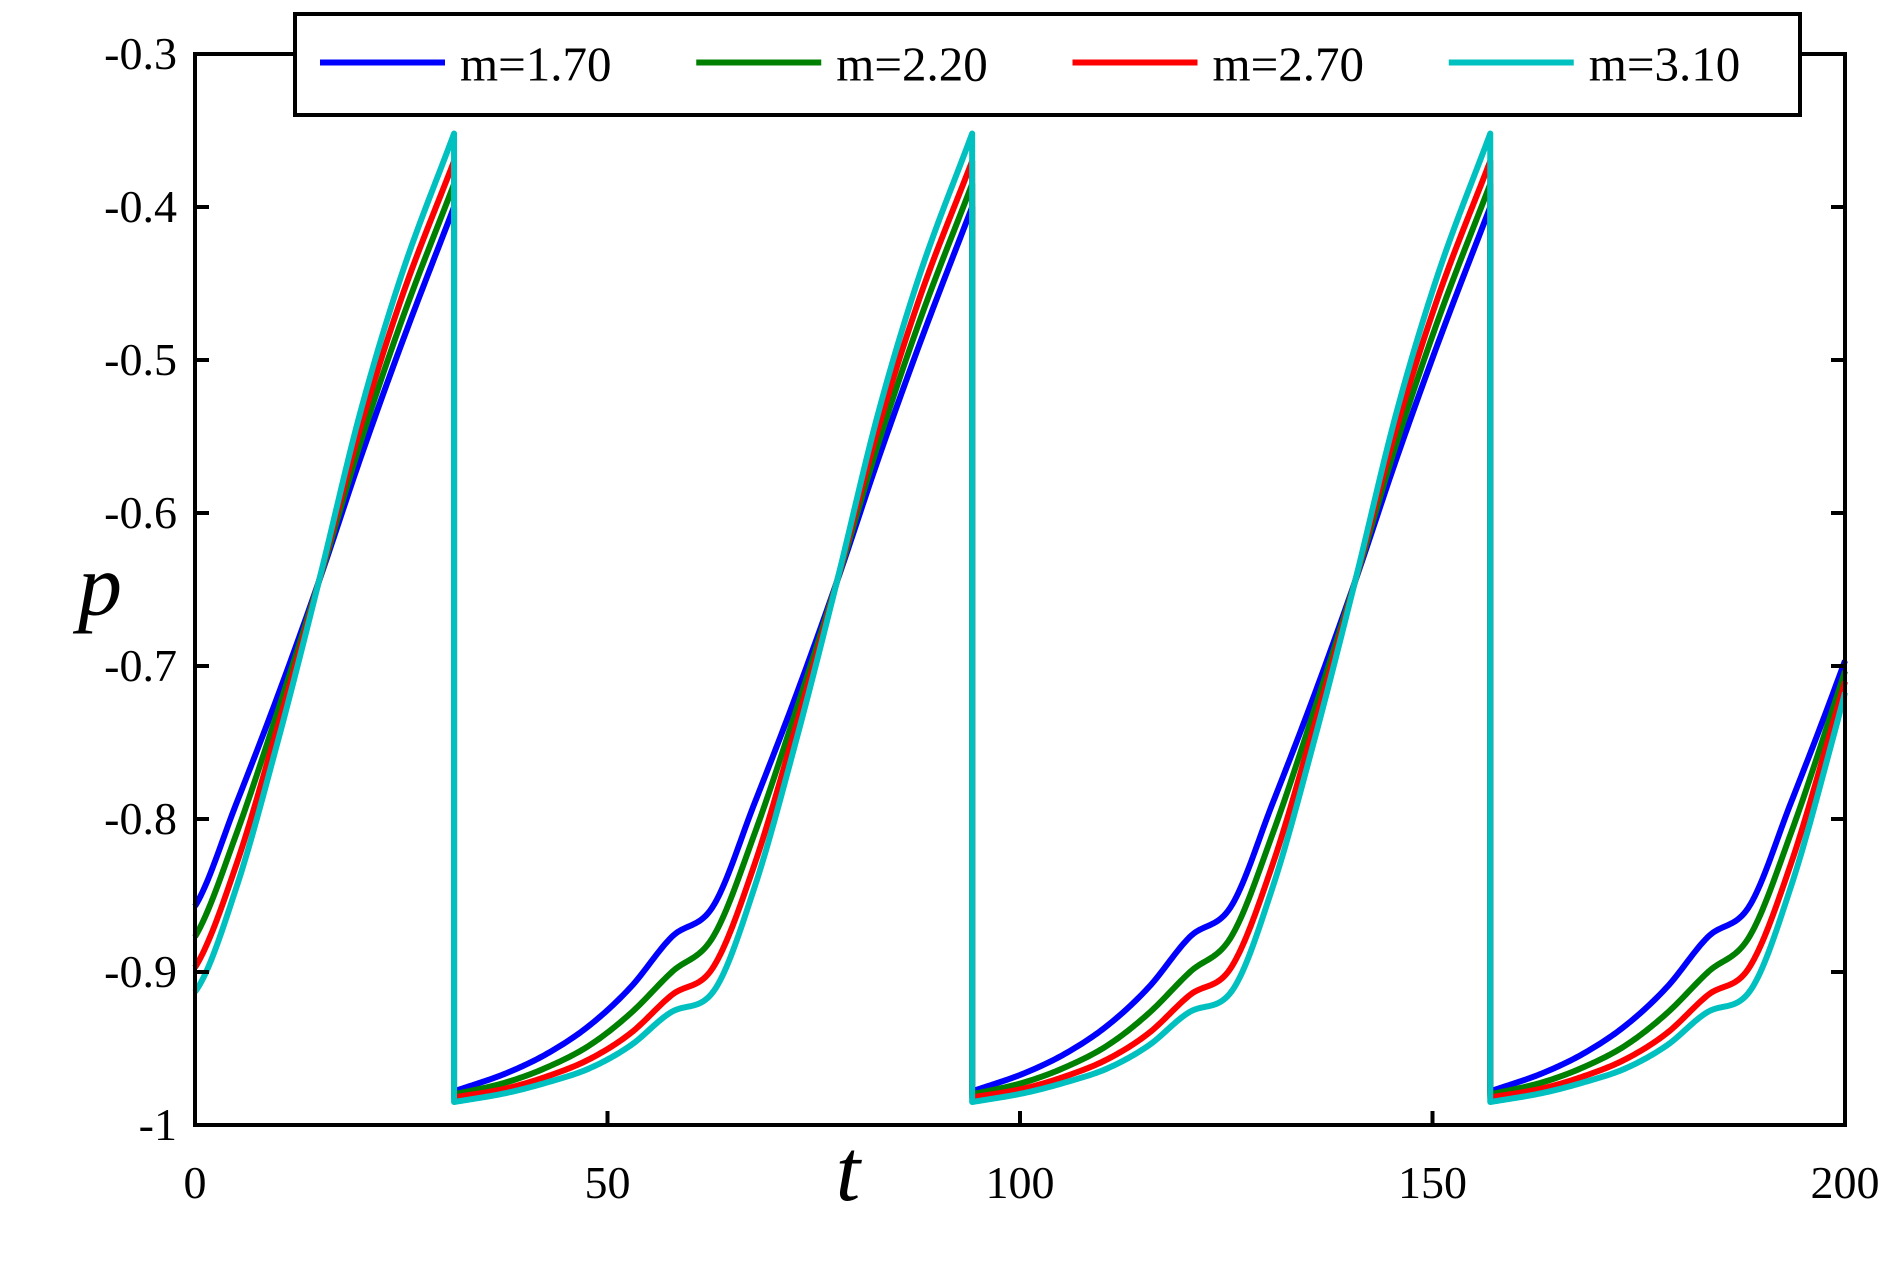 This screenshot has width=1893, height=1270. What do you see at coordinates (1020, 1182) in the screenshot?
I see `x-tick-label: 100` at bounding box center [1020, 1182].